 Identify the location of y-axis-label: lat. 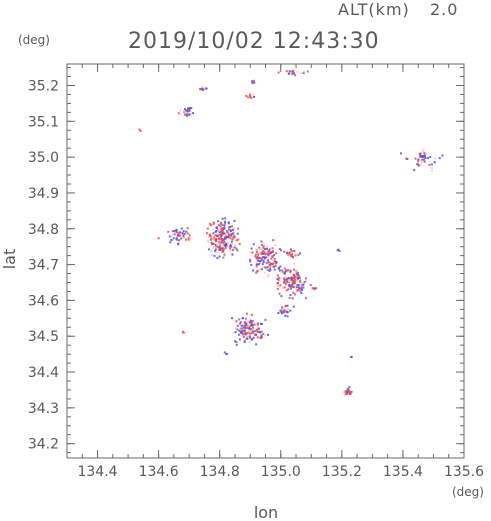
(9, 259).